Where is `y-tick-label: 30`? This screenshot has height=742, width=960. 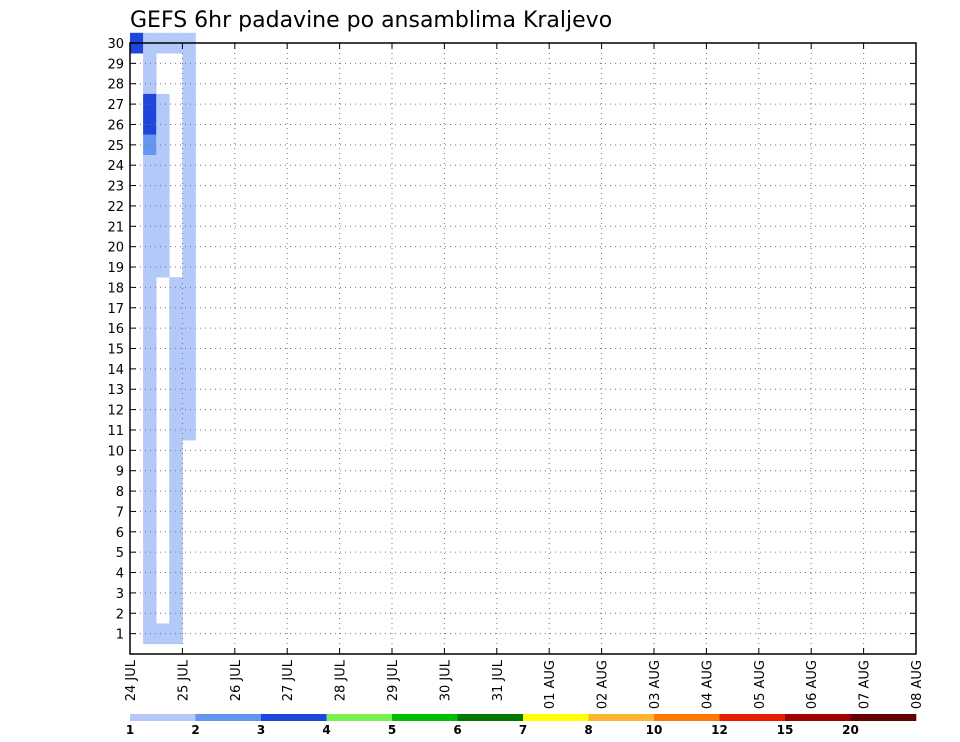 y-tick-label: 30 is located at coordinates (115, 44).